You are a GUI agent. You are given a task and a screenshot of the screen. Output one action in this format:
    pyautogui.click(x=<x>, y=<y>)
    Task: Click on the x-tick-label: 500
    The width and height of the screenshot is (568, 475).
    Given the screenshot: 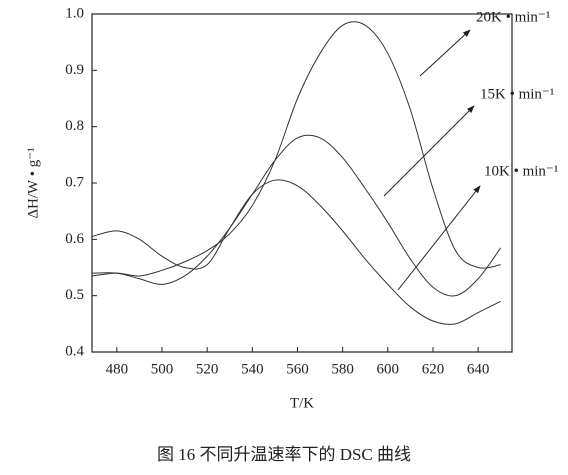 What is the action you would take?
    pyautogui.click(x=162, y=369)
    